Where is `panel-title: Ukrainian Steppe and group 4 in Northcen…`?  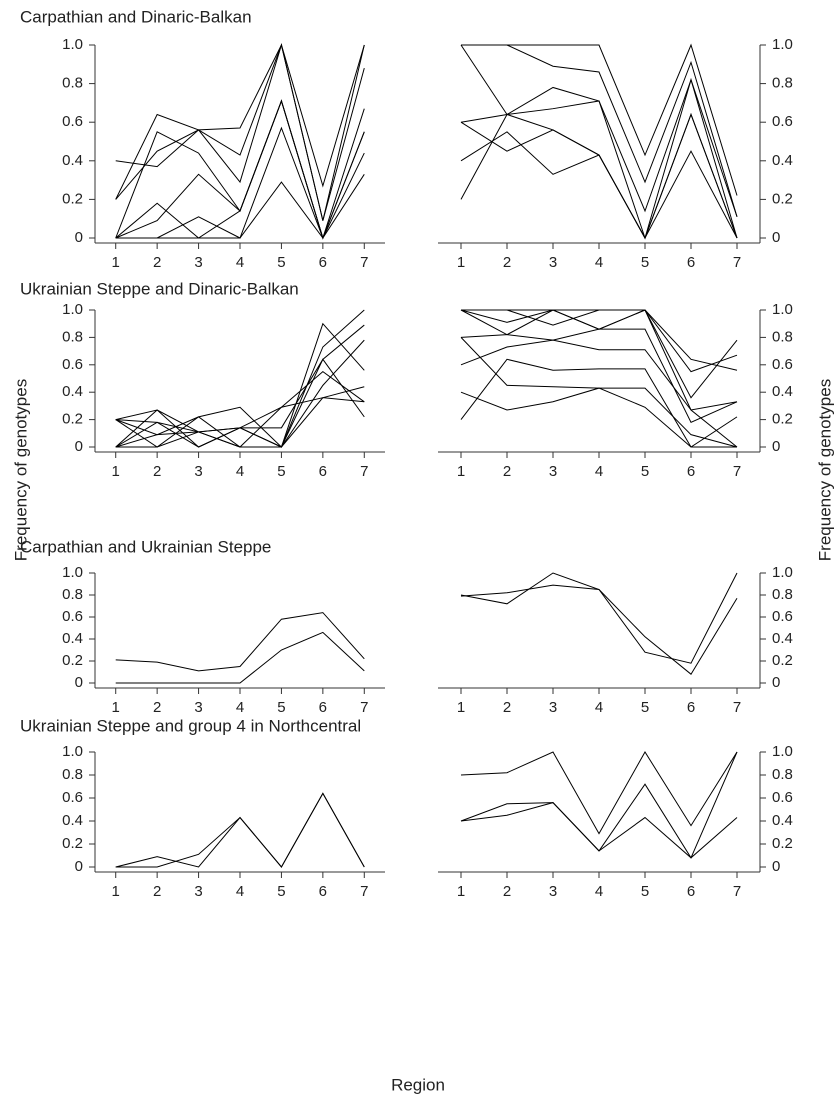 panel-title: Ukrainian Steppe and group 4 in Northcen… is located at coordinates (190, 725).